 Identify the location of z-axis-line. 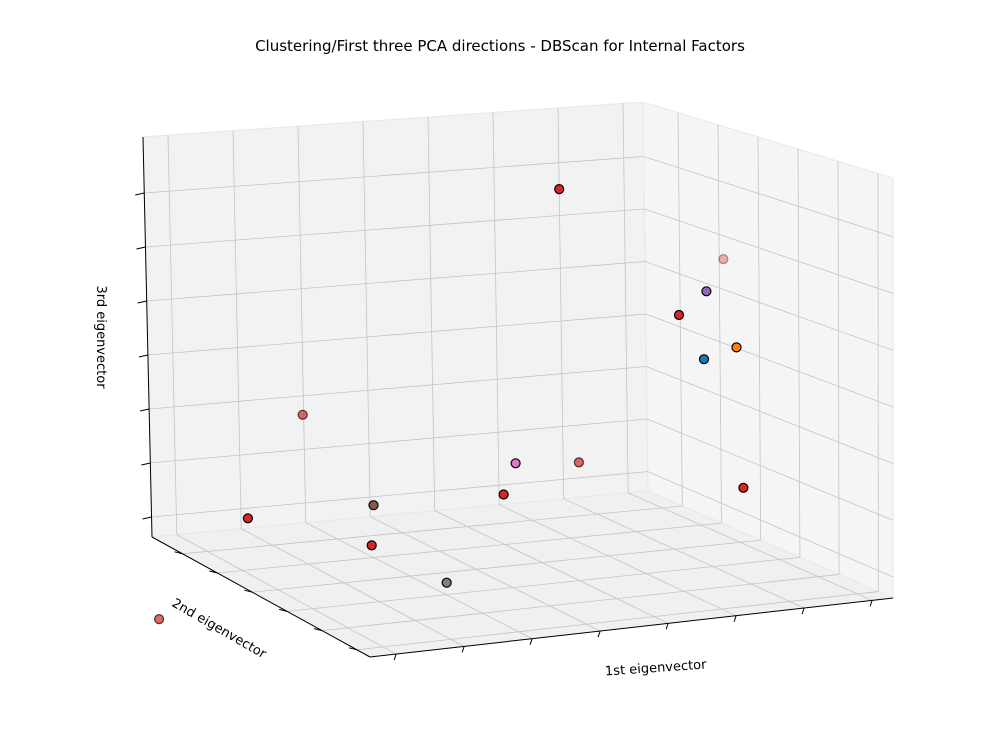
(147, 337).